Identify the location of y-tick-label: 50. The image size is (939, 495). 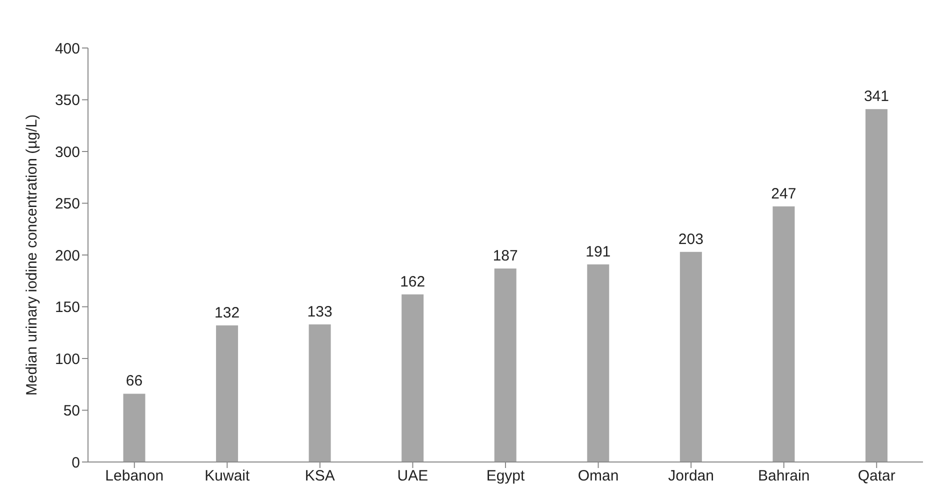
(71, 411).